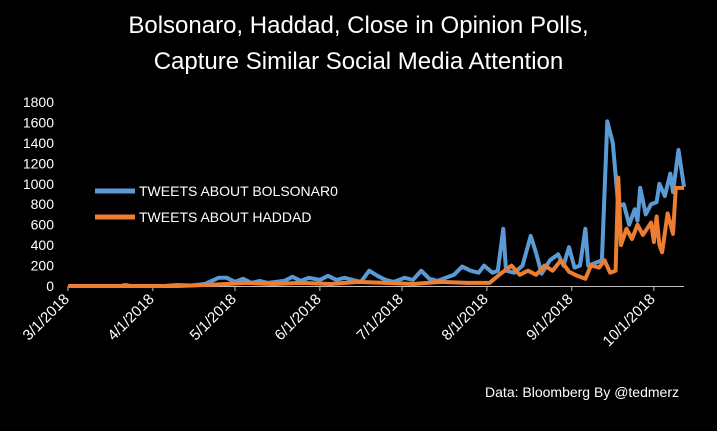 The width and height of the screenshot is (717, 431). Describe the element at coordinates (238, 191) in the screenshot. I see `legend-label-bolsonaro: TWEETS ABOUT BOLSONAR0` at that location.